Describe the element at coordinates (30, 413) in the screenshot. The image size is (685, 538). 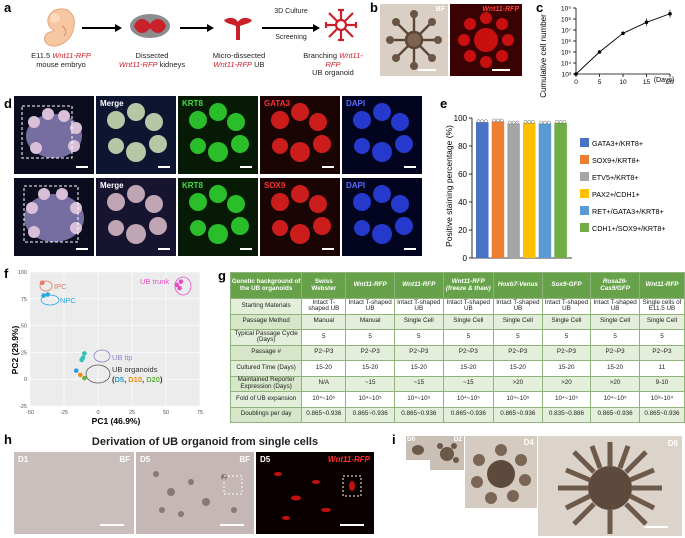
I see `f-xtick: -50` at that location.